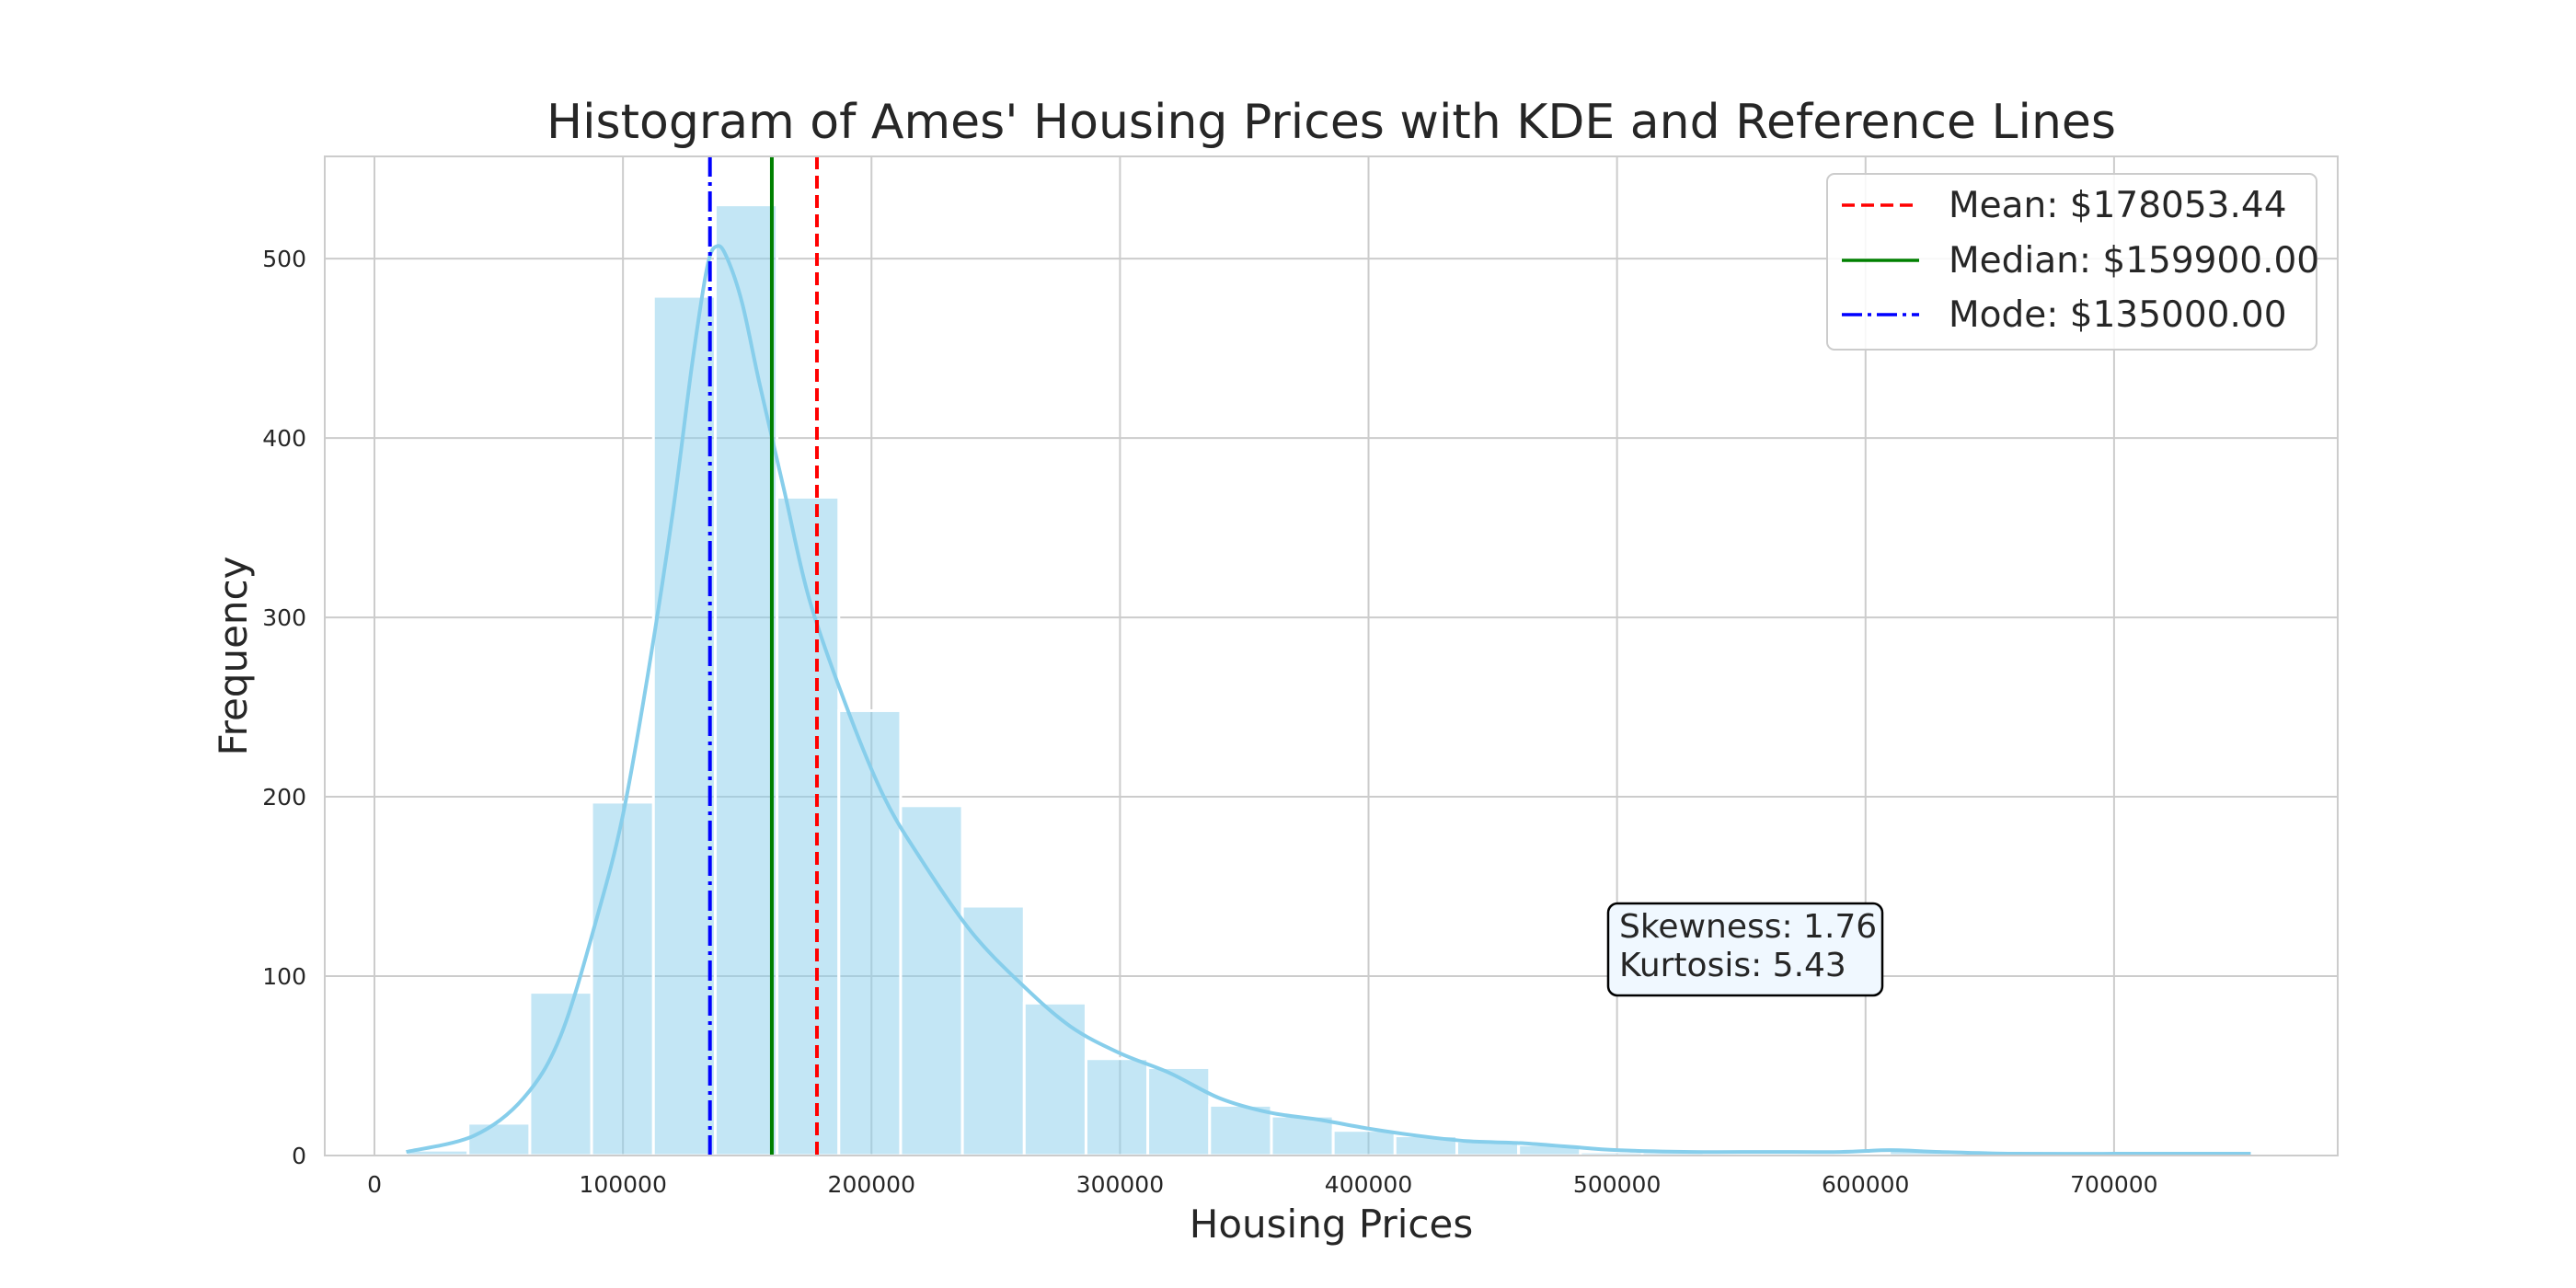 This screenshot has width=2576, height=1288. I want to click on legend-mean-label: Mean: $178053.44, so click(2118, 205).